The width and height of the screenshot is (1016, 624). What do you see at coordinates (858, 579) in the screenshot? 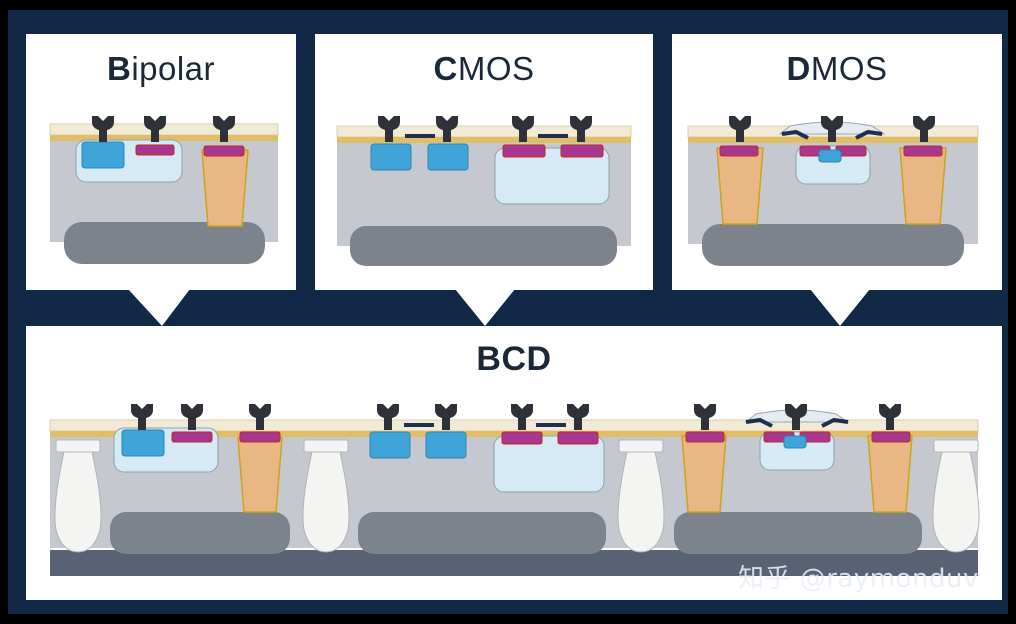
I see `watermark-text: 知乎 @raymonduv` at bounding box center [858, 579].